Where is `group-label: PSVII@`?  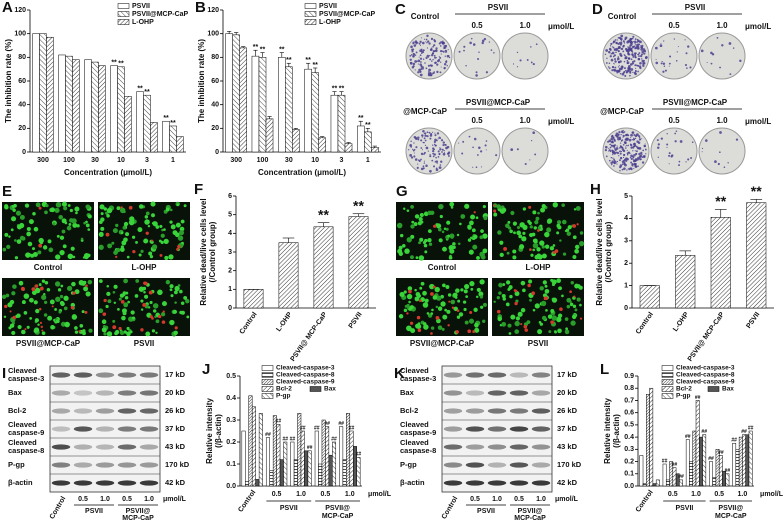
group-label: PSVII@ is located at coordinates (138, 511).